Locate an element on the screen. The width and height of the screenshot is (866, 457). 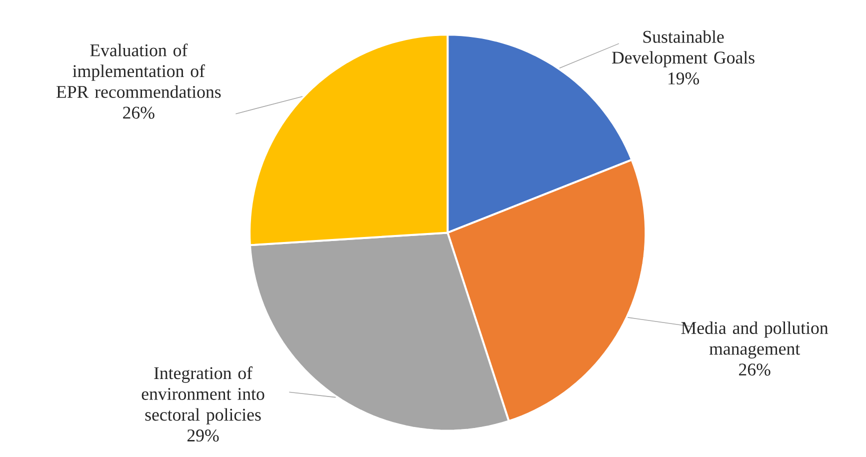
slice-label: Sustainable Development Goals is located at coordinates (683, 49).